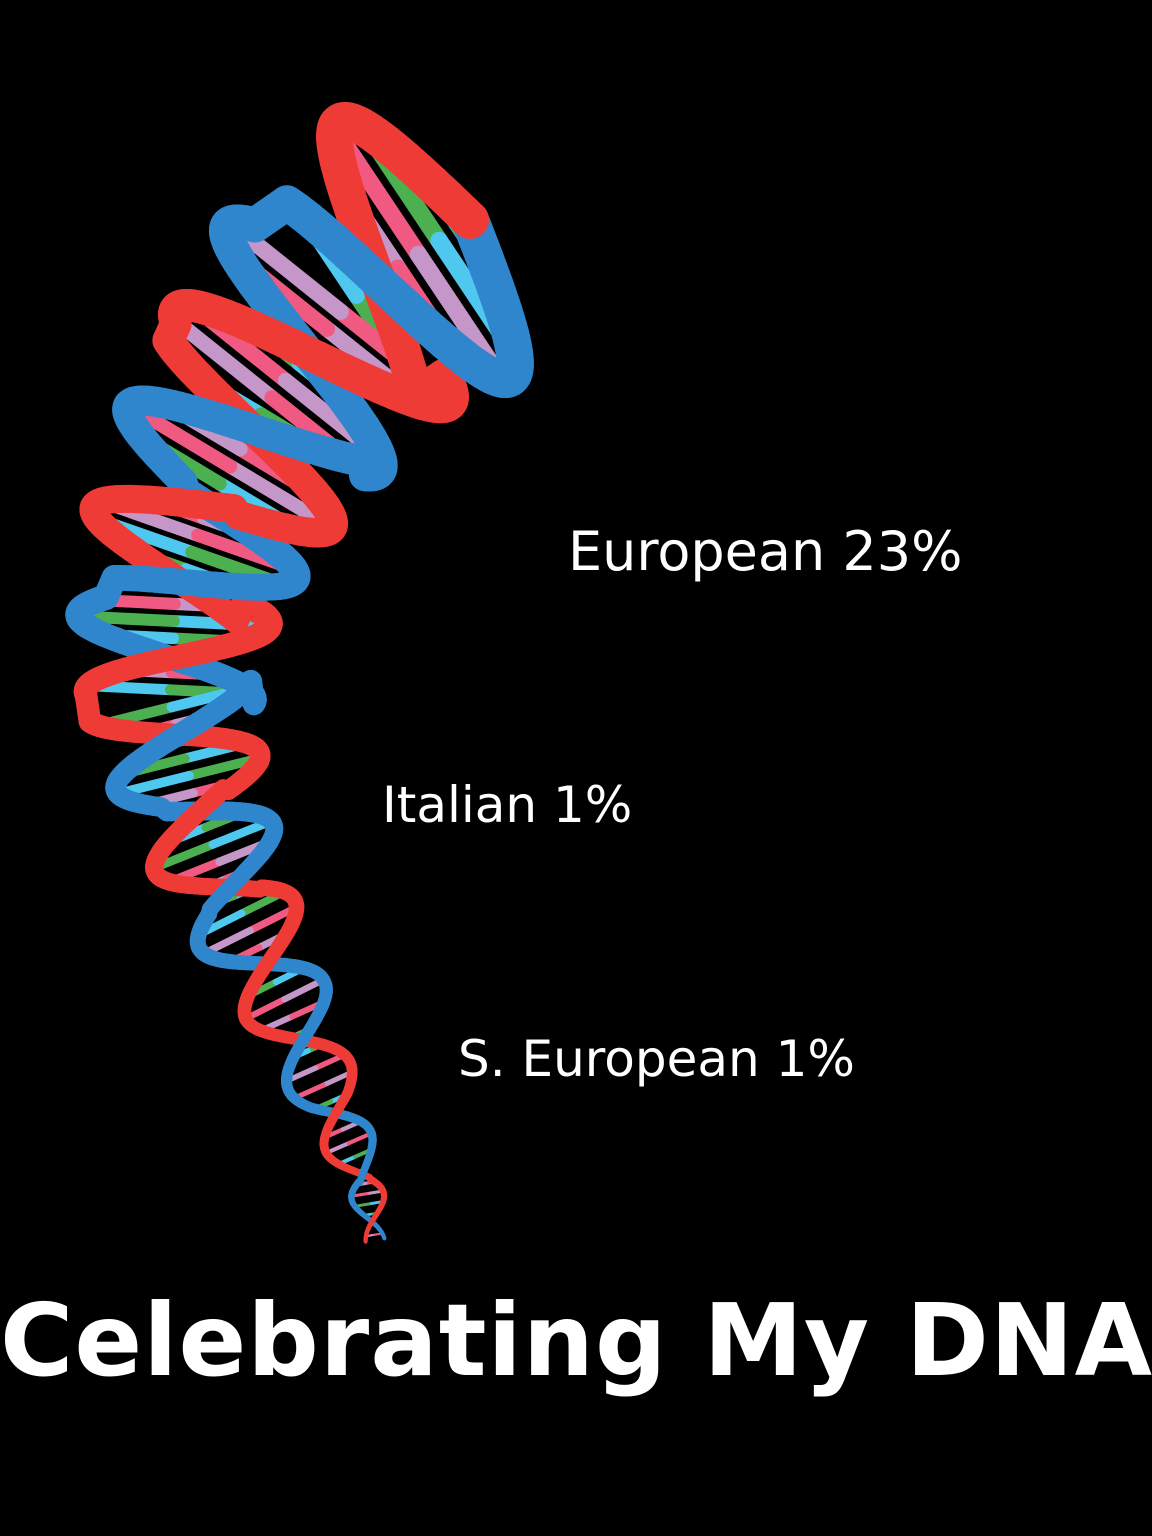 The image size is (1152, 1536). Describe the element at coordinates (507, 805) in the screenshot. I see `ancestry-label-italian: Italian 1%` at that location.